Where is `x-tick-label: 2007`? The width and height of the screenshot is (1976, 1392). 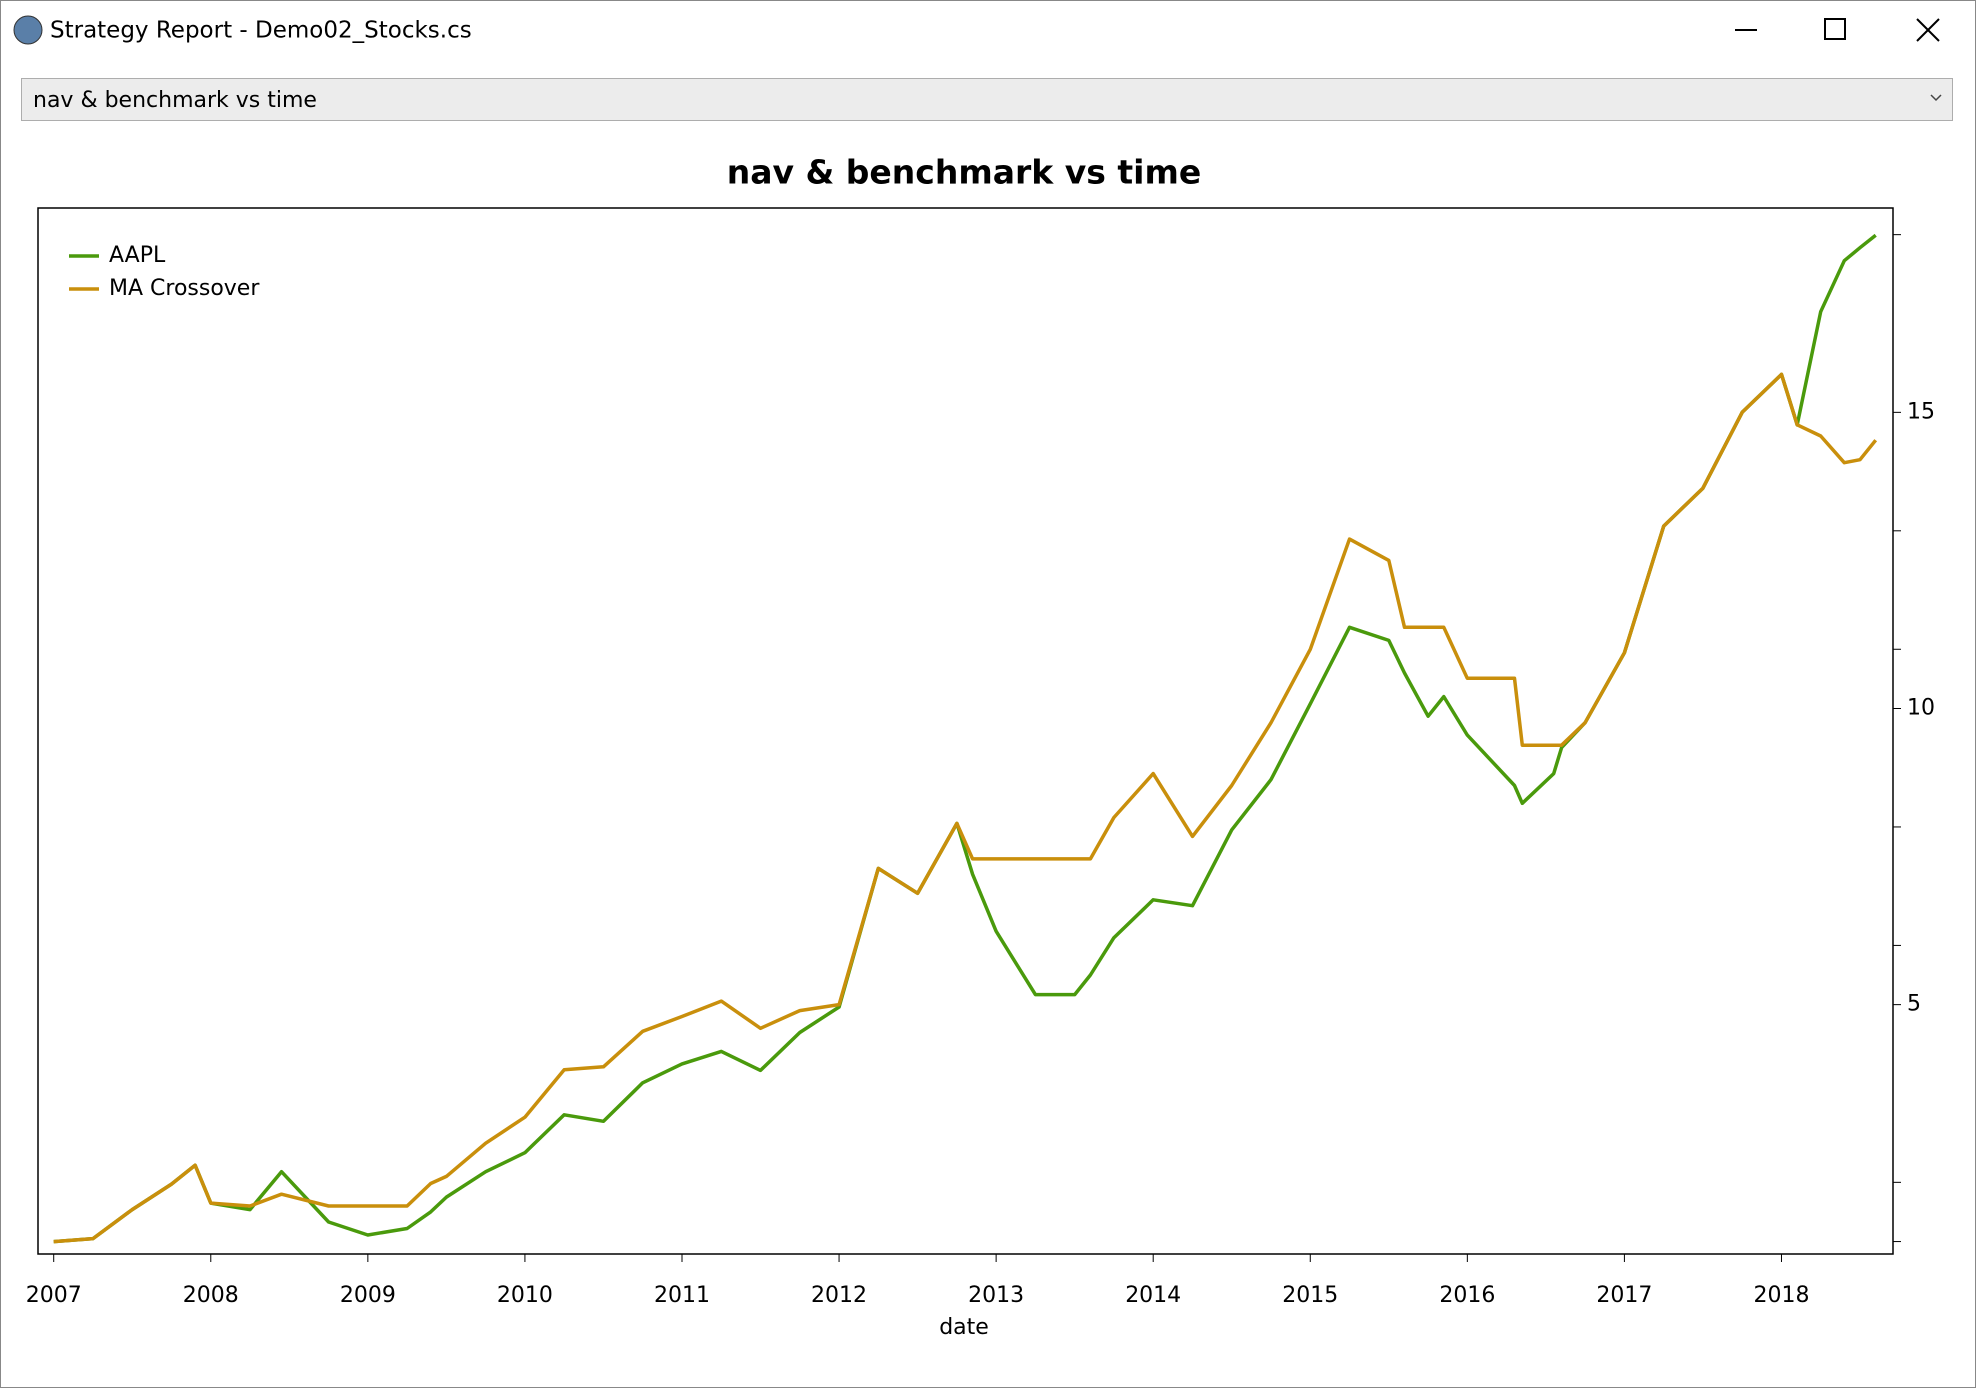 x-tick-label: 2007 is located at coordinates (54, 1295).